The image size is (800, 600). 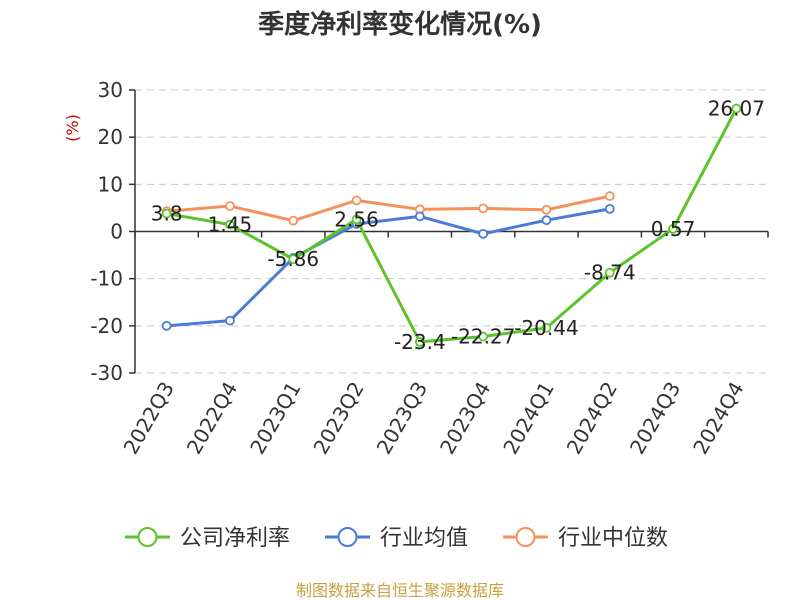 I want to click on data-label: -23.4, so click(x=420, y=342).